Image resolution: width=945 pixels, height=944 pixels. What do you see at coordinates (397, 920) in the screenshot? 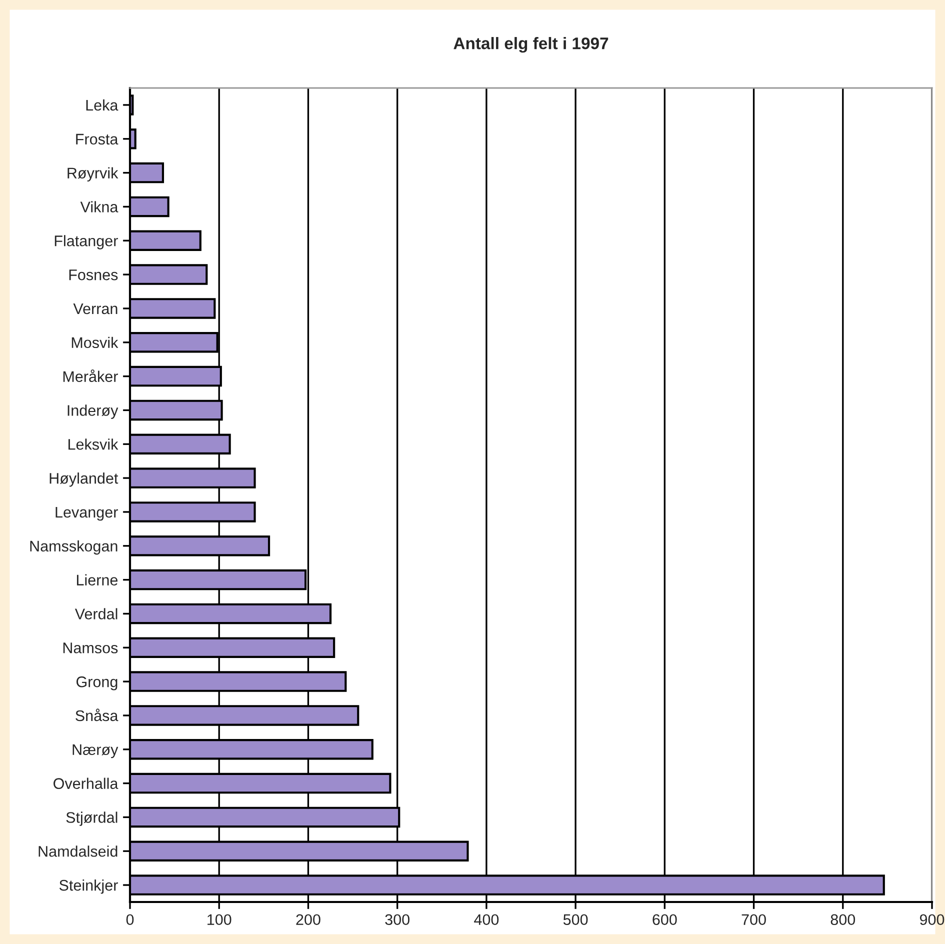
I see `x-tick-label: 300` at bounding box center [397, 920].